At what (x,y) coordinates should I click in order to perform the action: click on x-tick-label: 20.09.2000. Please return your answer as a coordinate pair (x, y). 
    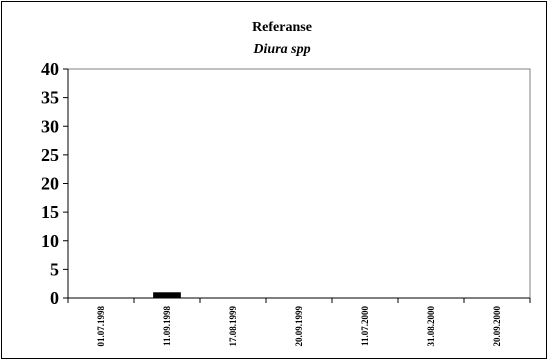
    Looking at the image, I should click on (497, 326).